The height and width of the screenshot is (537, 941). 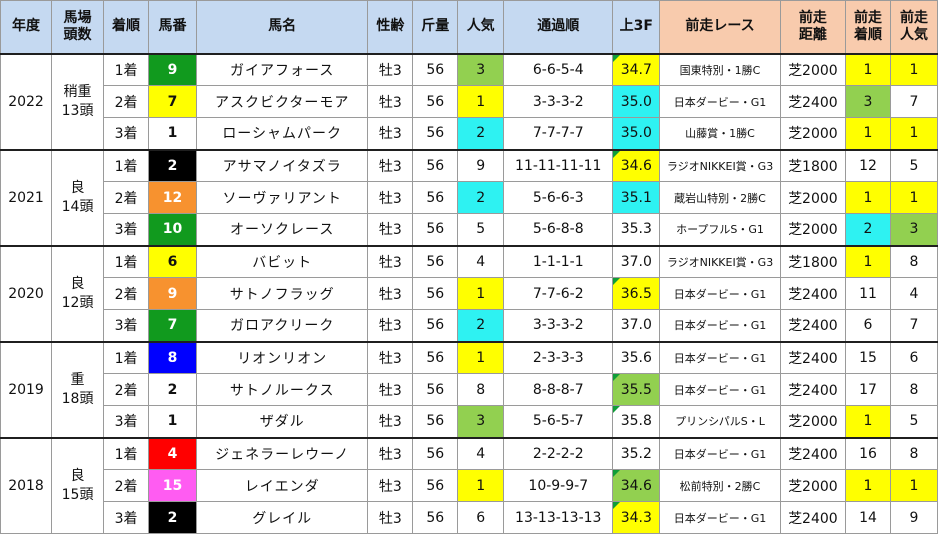 I want to click on prev-race-cell: 蔵岩山特別・2勝C, so click(x=720, y=197).